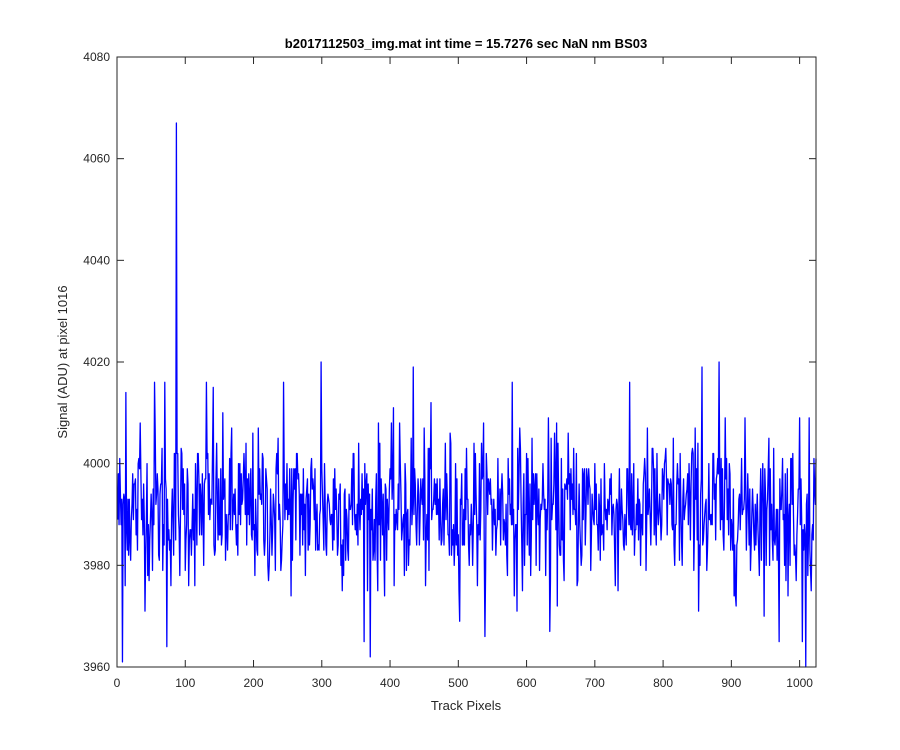 The width and height of the screenshot is (900, 750). I want to click on y-axis-label: Signal (ADU) at pixel 1016, so click(62, 361).